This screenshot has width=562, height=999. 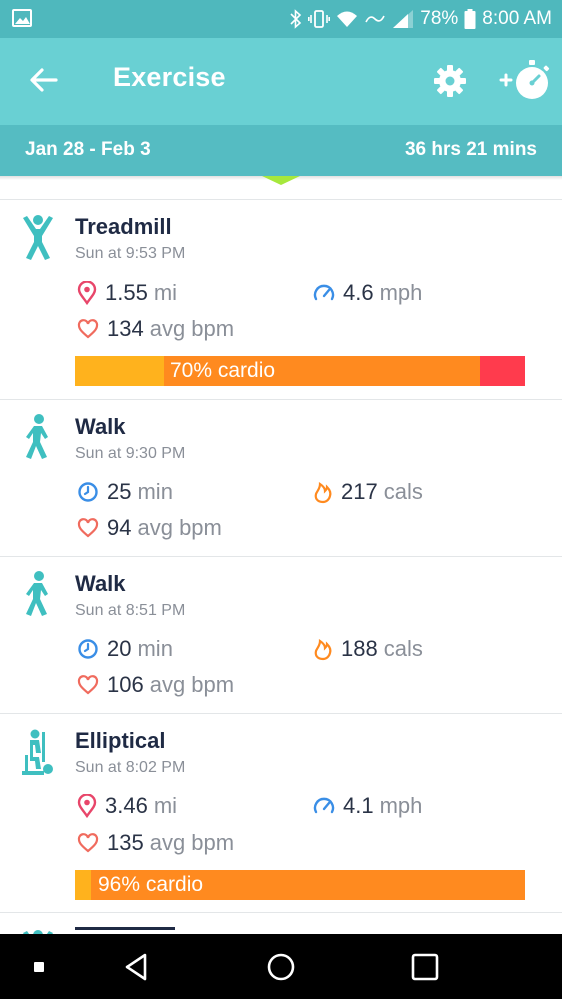 I want to click on calories-stat: 217 cals, so click(x=368, y=492).